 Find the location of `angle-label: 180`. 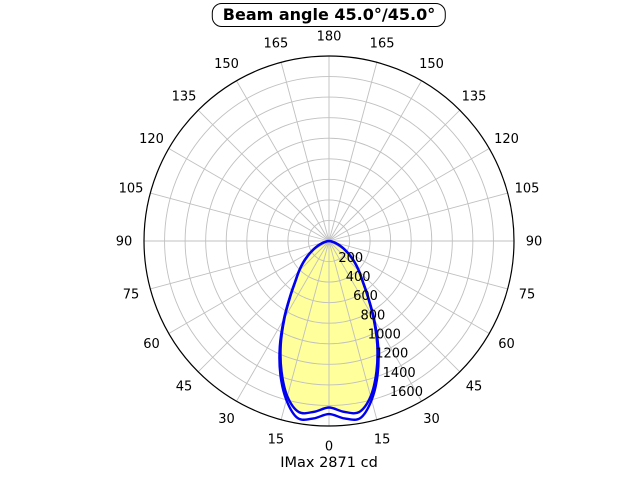

angle-label: 180 is located at coordinates (329, 37).